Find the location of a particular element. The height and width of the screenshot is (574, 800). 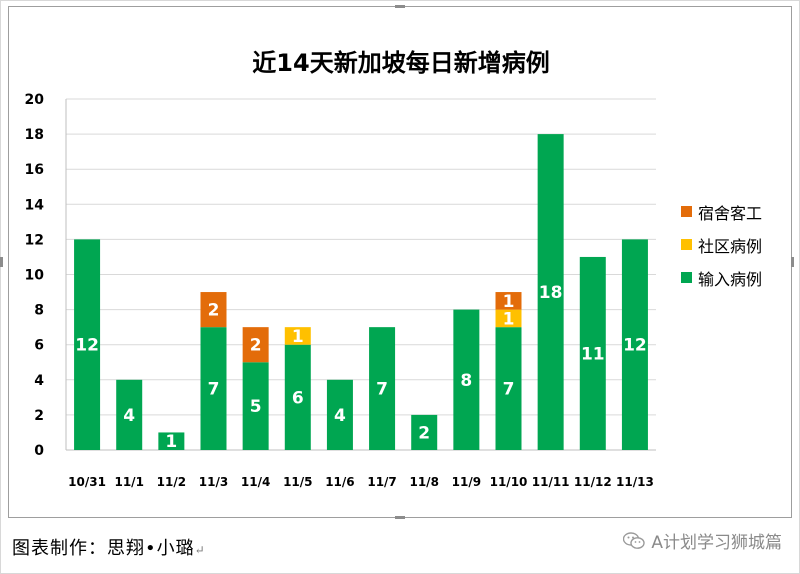

legend-item: 输入病例 is located at coordinates (721, 279).